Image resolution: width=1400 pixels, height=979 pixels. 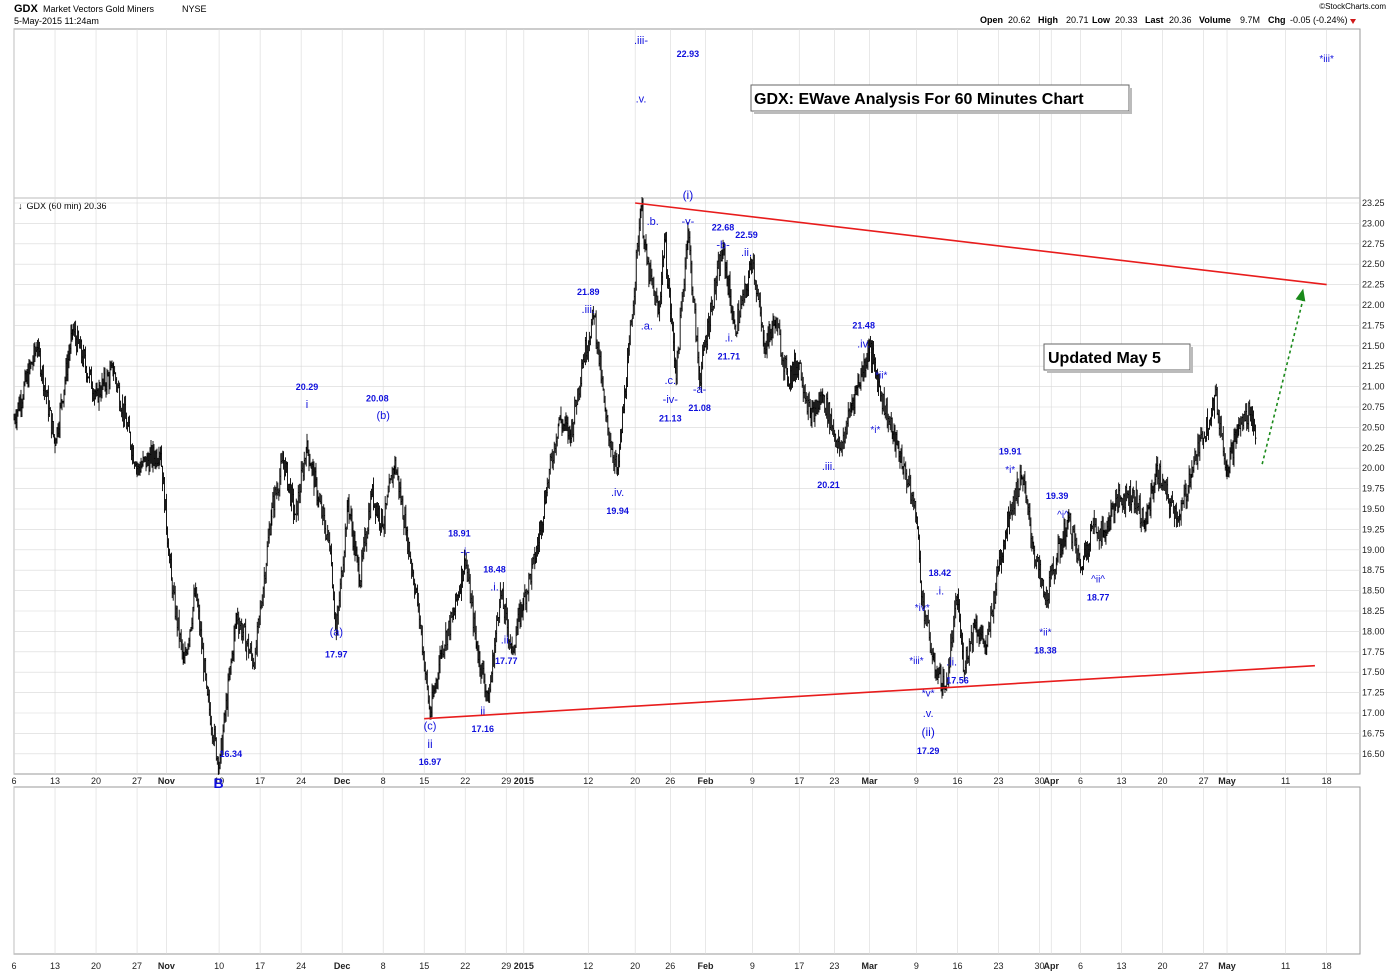 I want to click on last-label: Last, so click(x=1154, y=20).